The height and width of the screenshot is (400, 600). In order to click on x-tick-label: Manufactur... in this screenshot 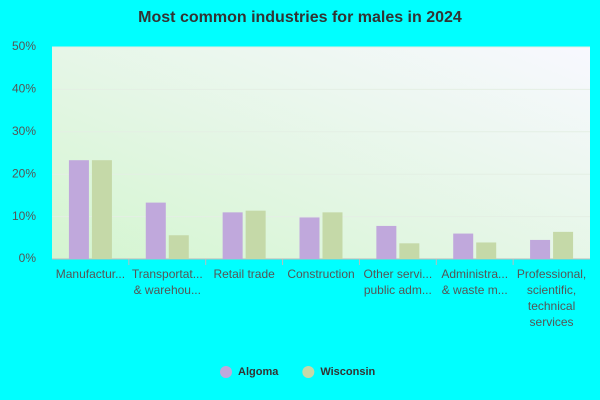, I will do `click(90, 274)`.